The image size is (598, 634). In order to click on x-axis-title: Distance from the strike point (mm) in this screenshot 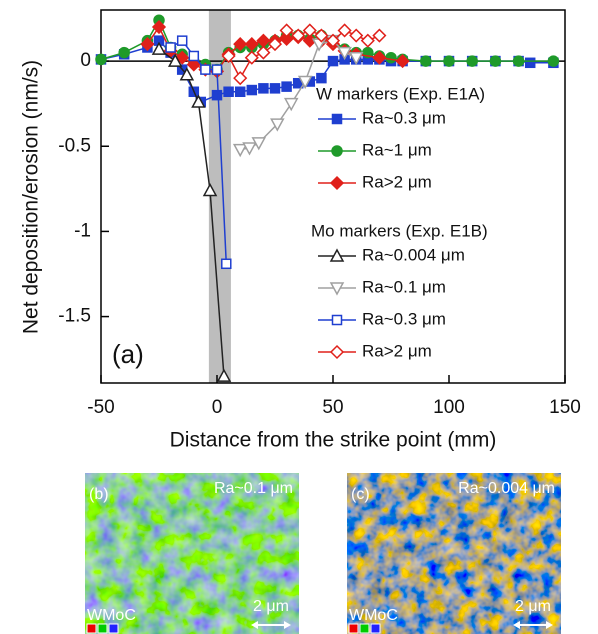, I will do `click(333, 440)`.